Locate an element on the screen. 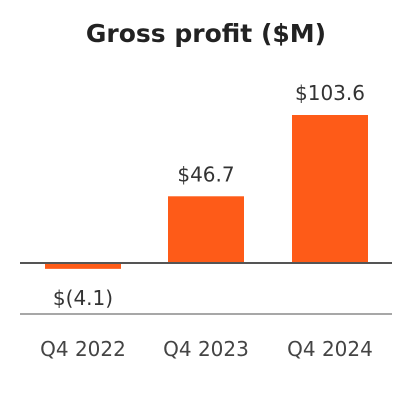  value-label-2: $103.6 is located at coordinates (330, 93).